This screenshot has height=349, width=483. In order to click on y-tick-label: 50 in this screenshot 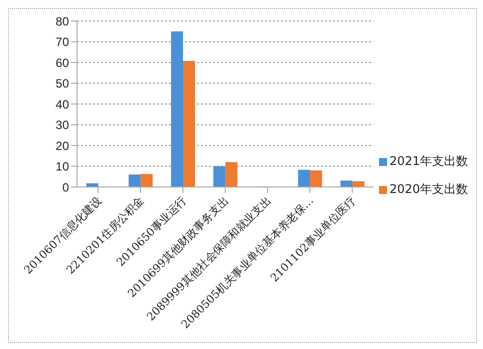, I will do `click(63, 83)`.